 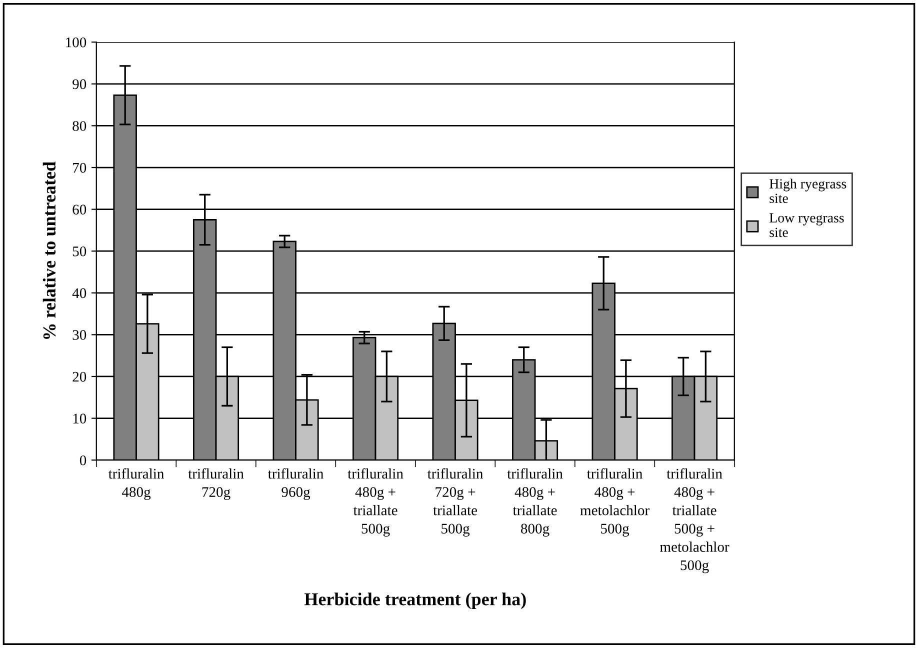 What do you see at coordinates (79, 419) in the screenshot?
I see `y-tick-label: 10` at bounding box center [79, 419].